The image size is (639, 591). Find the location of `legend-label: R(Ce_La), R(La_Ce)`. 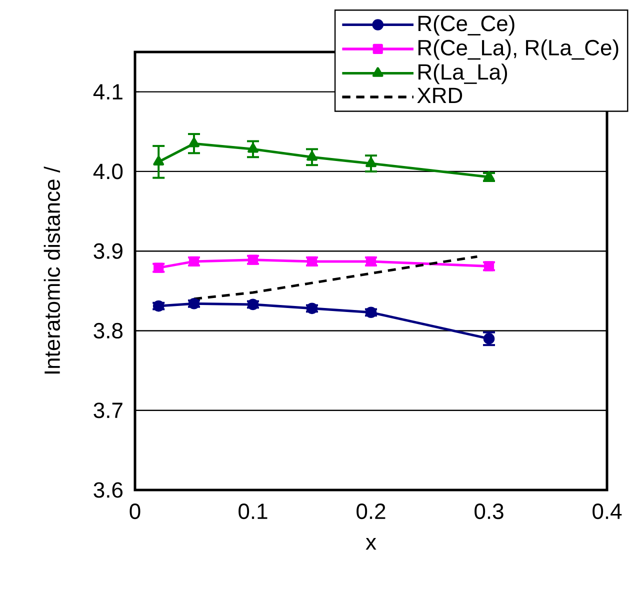

legend-label: R(Ce_La), R(La_Ce) is located at coordinates (518, 49).